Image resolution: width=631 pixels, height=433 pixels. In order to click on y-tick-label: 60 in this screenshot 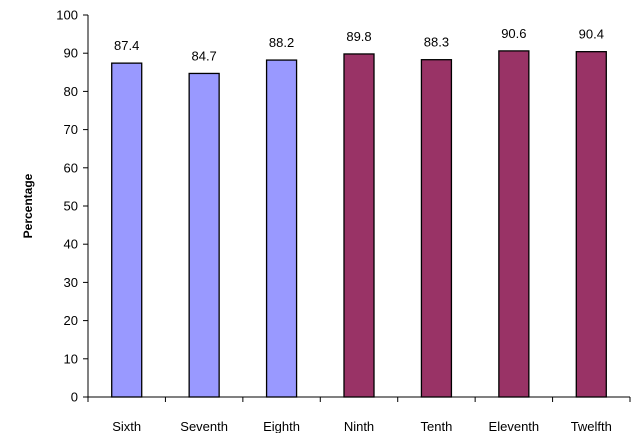, I will do `click(71, 167)`.